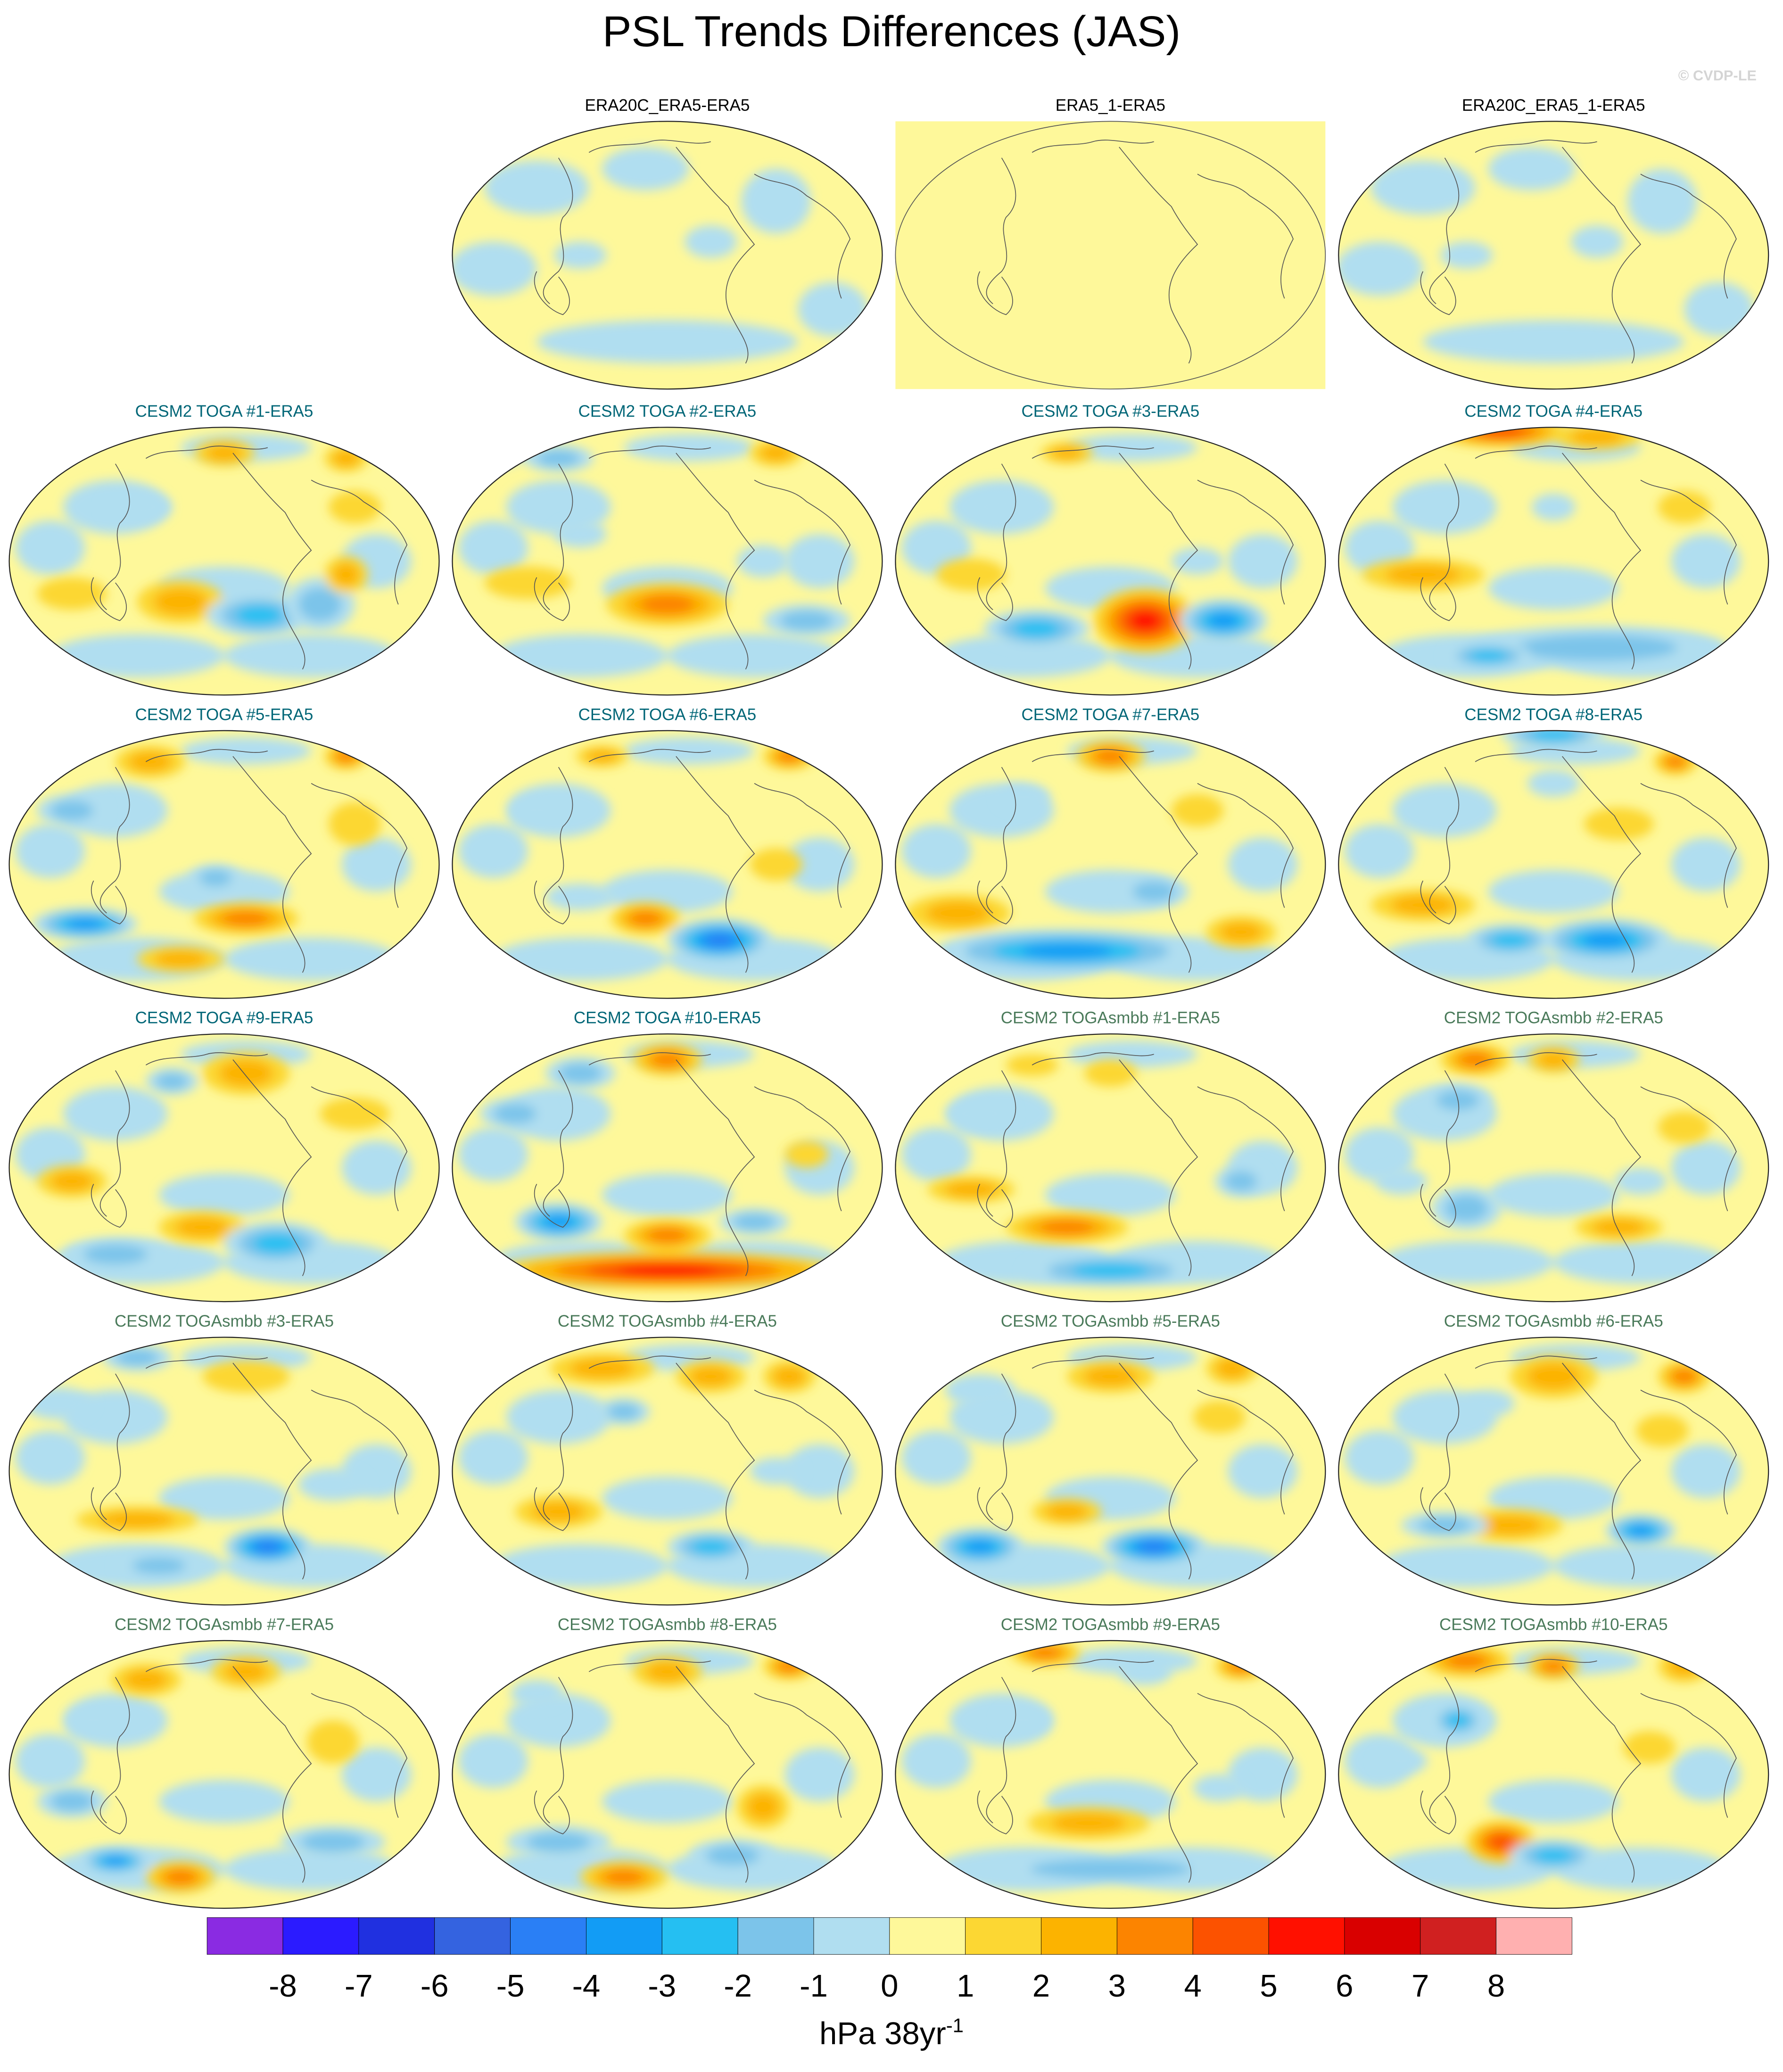 This screenshot has height=2072, width=1783. I want to click on panel-title: CESM2 TOGAsmbb #10-ERA5, so click(1553, 1624).